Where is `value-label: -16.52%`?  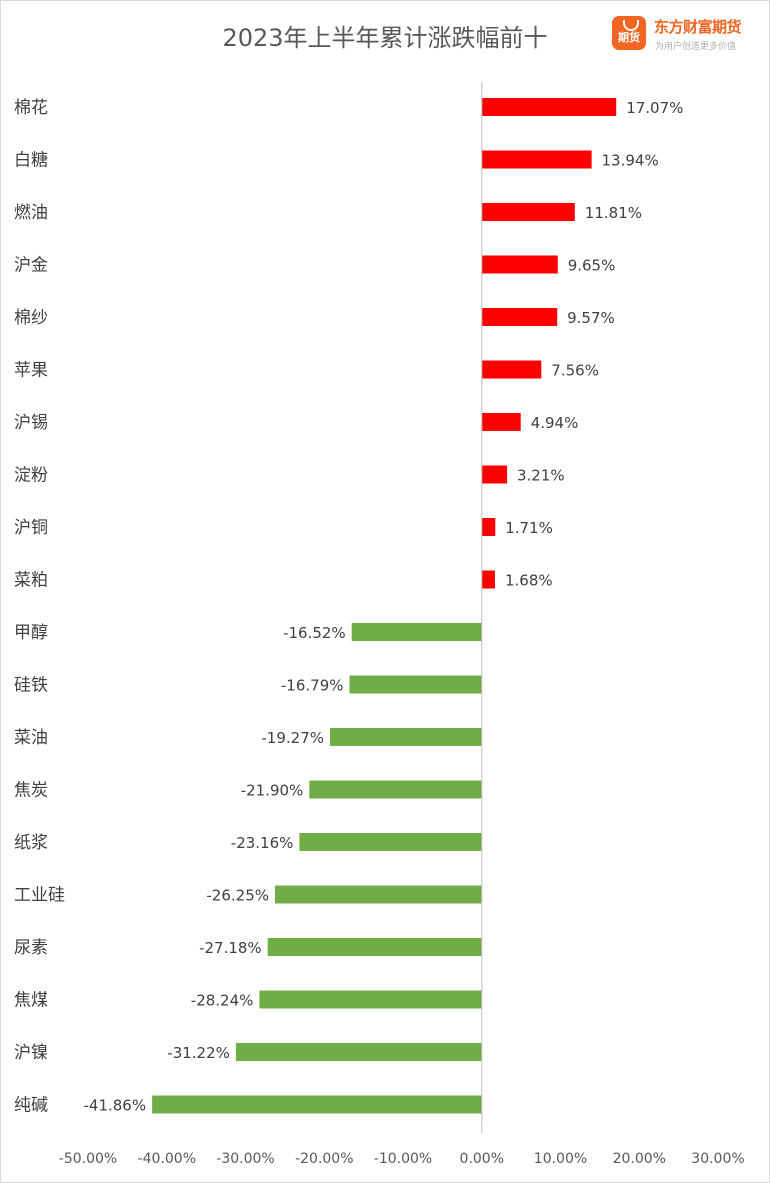 value-label: -16.52% is located at coordinates (314, 633).